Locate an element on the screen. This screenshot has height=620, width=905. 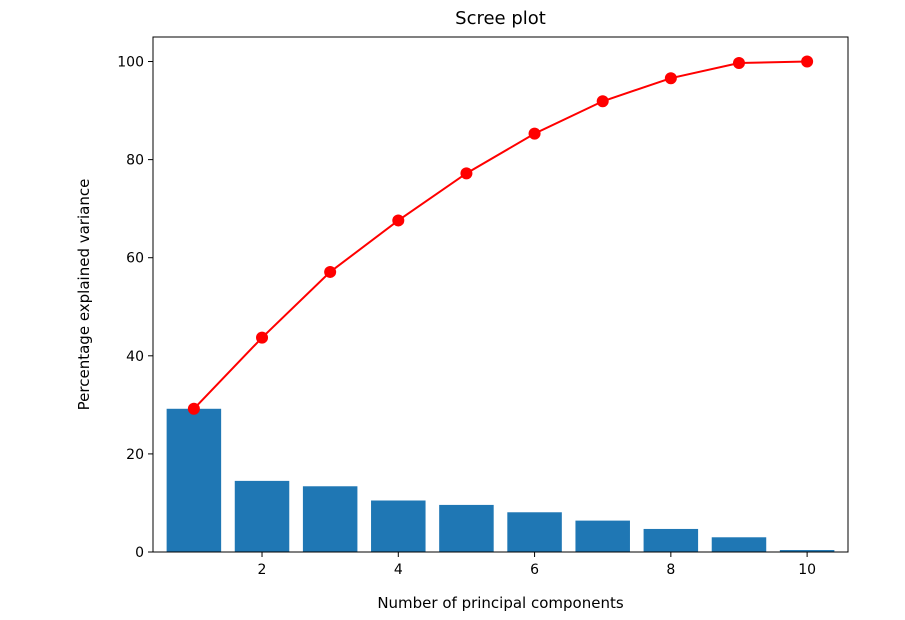
y-tick-label: 0 is located at coordinates (139, 553).